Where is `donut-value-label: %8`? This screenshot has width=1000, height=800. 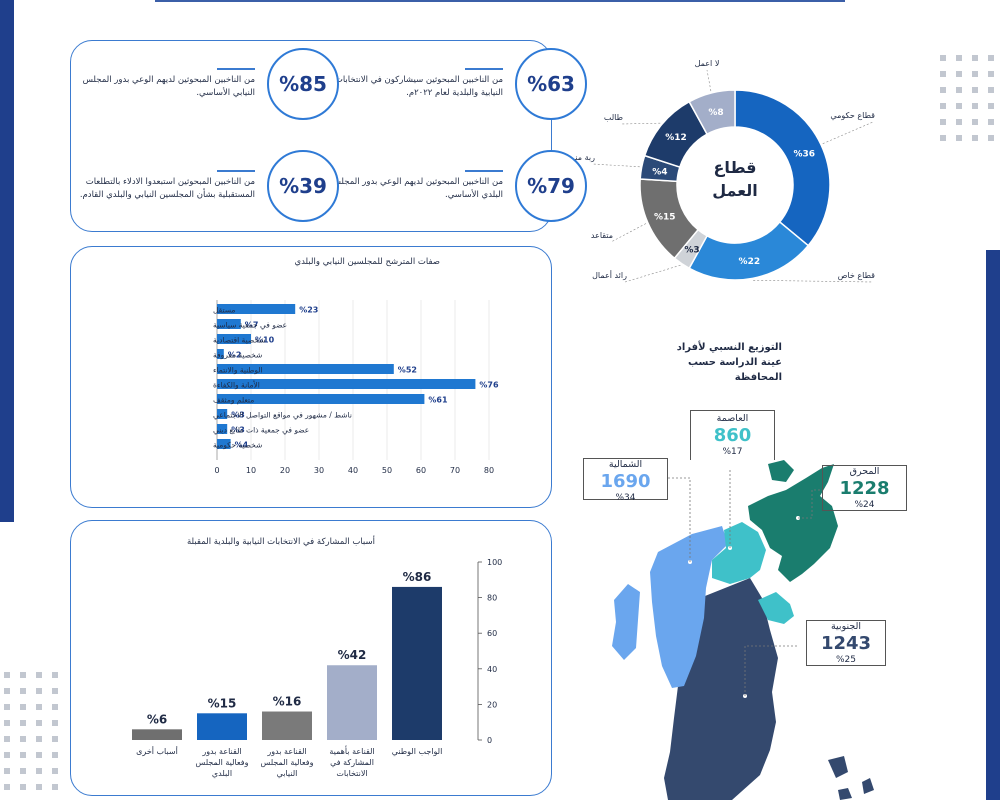 donut-value-label: %8 is located at coordinates (715, 113).